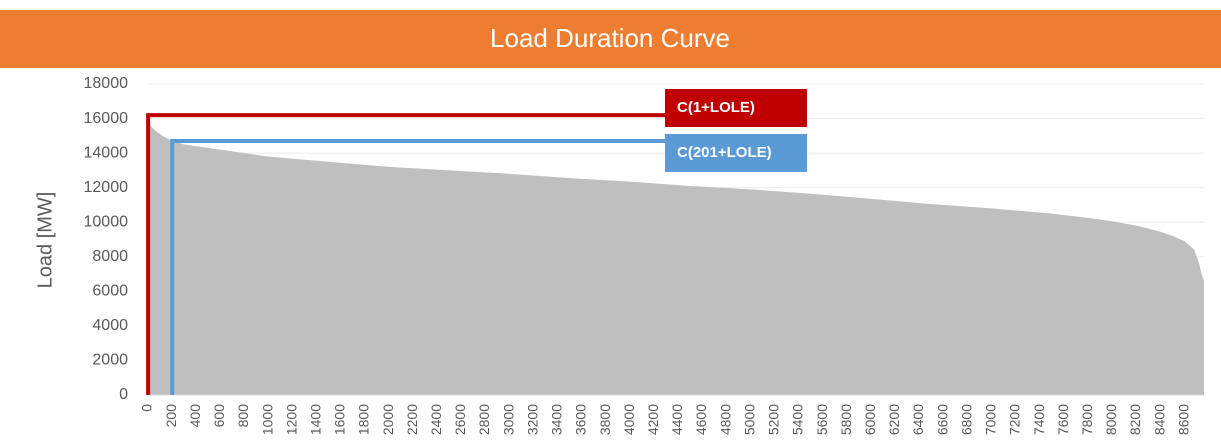 This screenshot has height=448, width=1221. Describe the element at coordinates (894, 419) in the screenshot. I see `x-tick-label: 6200` at that location.